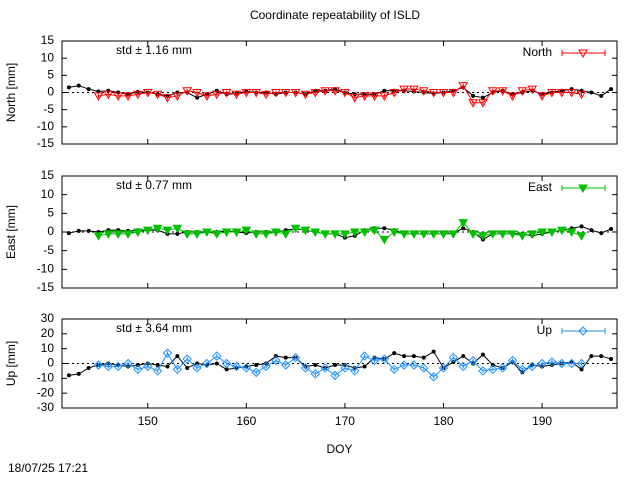  What do you see at coordinates (46, 126) in the screenshot?
I see `y-tick-label: -10` at bounding box center [46, 126].